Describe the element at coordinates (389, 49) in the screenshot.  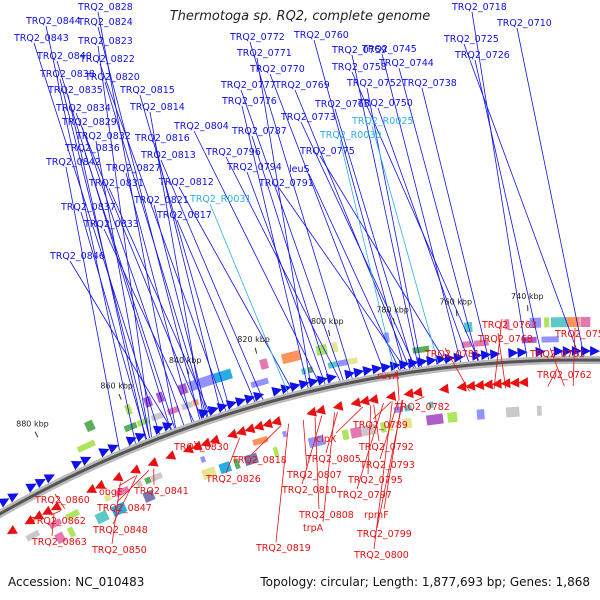
I see `forward-gene-label: TRQ2_0745` at that location.